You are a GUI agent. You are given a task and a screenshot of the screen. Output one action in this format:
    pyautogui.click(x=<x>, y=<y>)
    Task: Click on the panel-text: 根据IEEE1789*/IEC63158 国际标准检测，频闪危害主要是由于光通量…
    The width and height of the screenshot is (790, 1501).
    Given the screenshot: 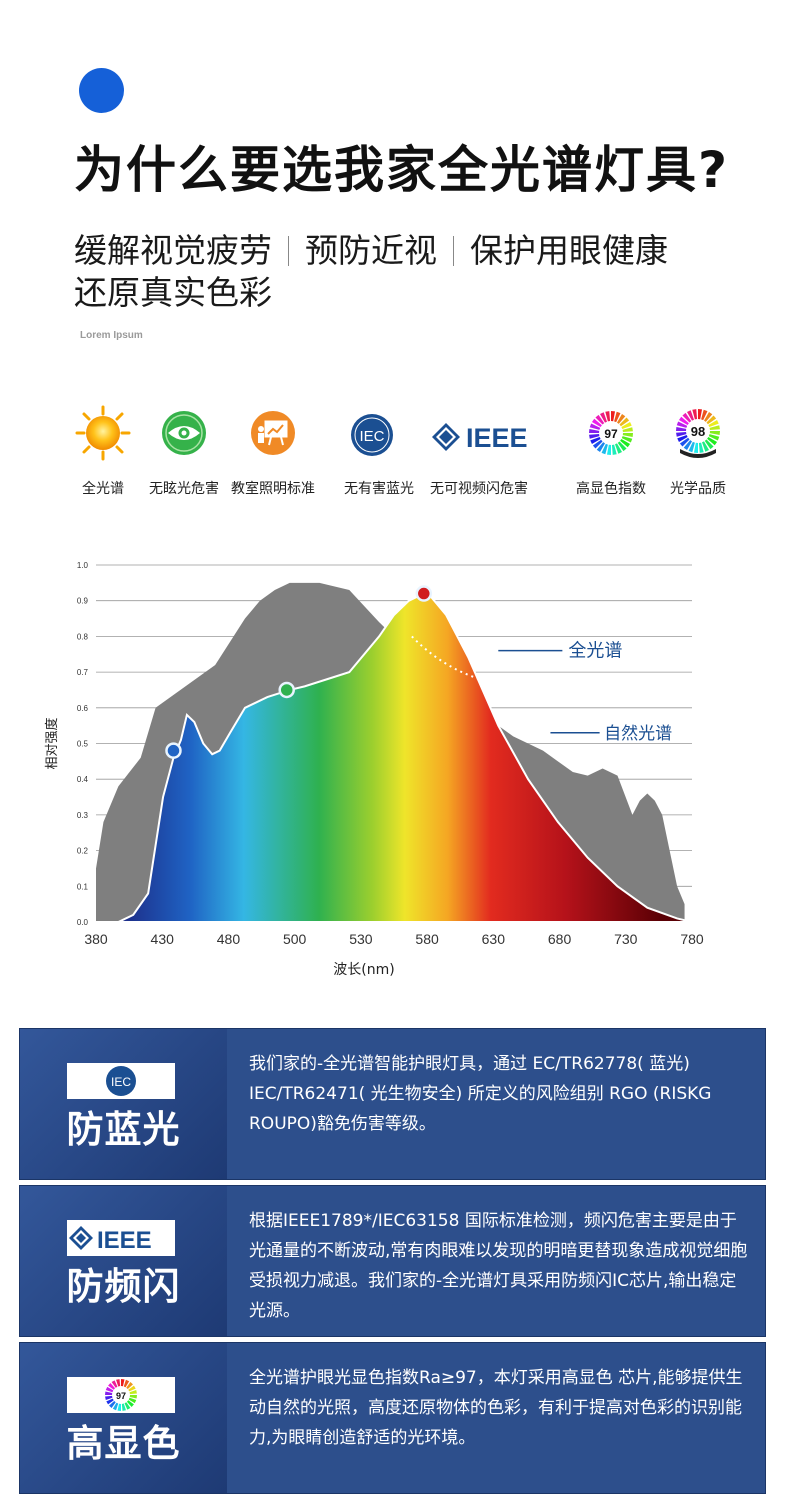 What is the action you would take?
    pyautogui.click(x=498, y=1266)
    